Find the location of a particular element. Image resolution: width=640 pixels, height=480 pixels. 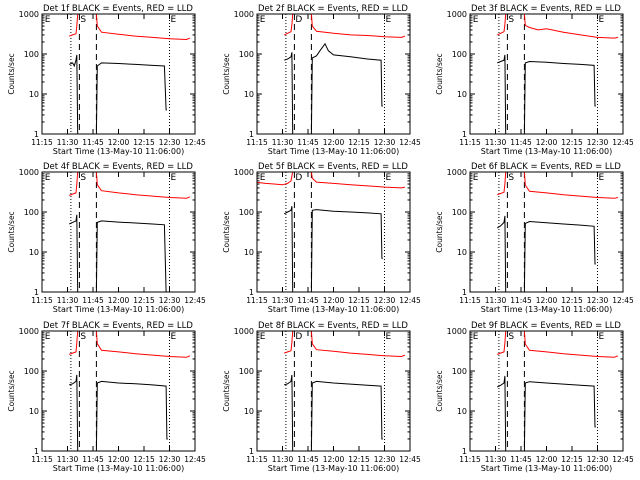

panel-title: Det 5f BLACK = Events, RED = LLD is located at coordinates (333, 167).